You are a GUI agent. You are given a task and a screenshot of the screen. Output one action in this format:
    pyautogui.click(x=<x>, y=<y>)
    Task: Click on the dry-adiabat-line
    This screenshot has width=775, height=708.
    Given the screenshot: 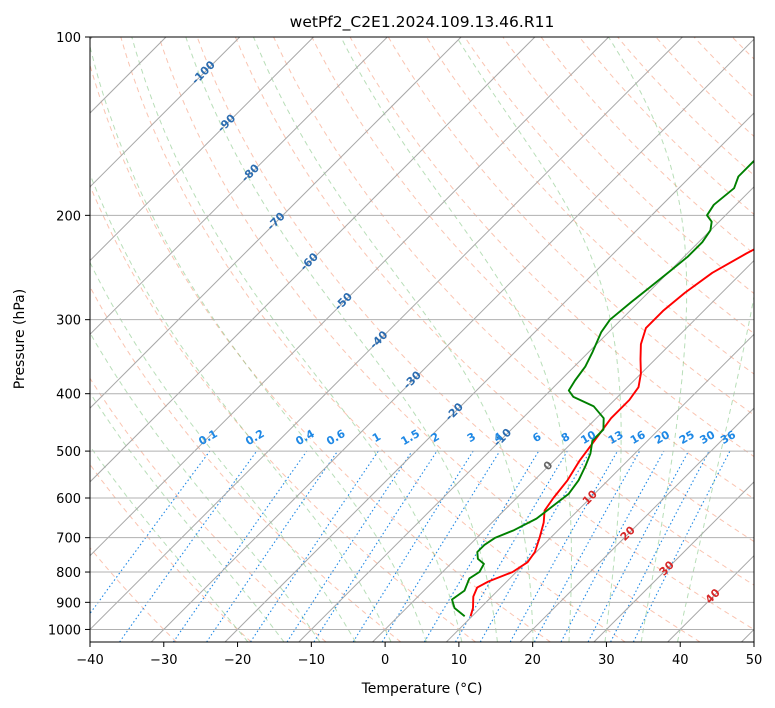 What is the action you would take?
    pyautogui.click(x=208, y=509)
    